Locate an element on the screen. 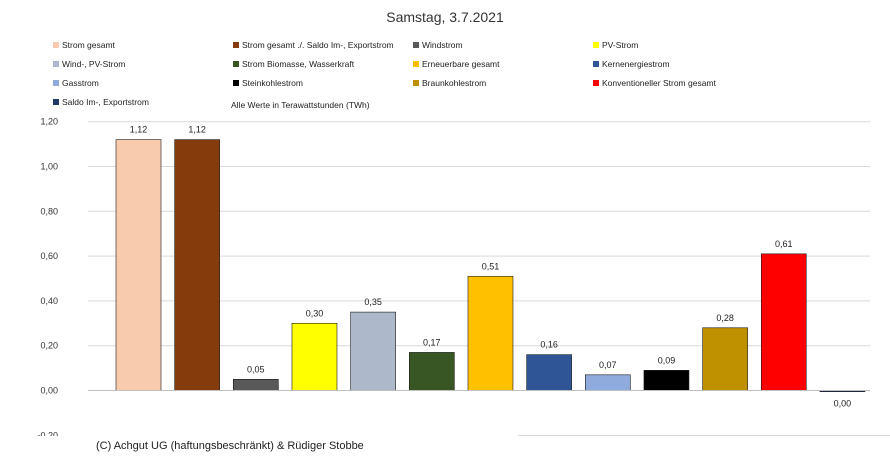 The width and height of the screenshot is (890, 464). legend-label: Erneuerbare gesamt is located at coordinates (461, 64).